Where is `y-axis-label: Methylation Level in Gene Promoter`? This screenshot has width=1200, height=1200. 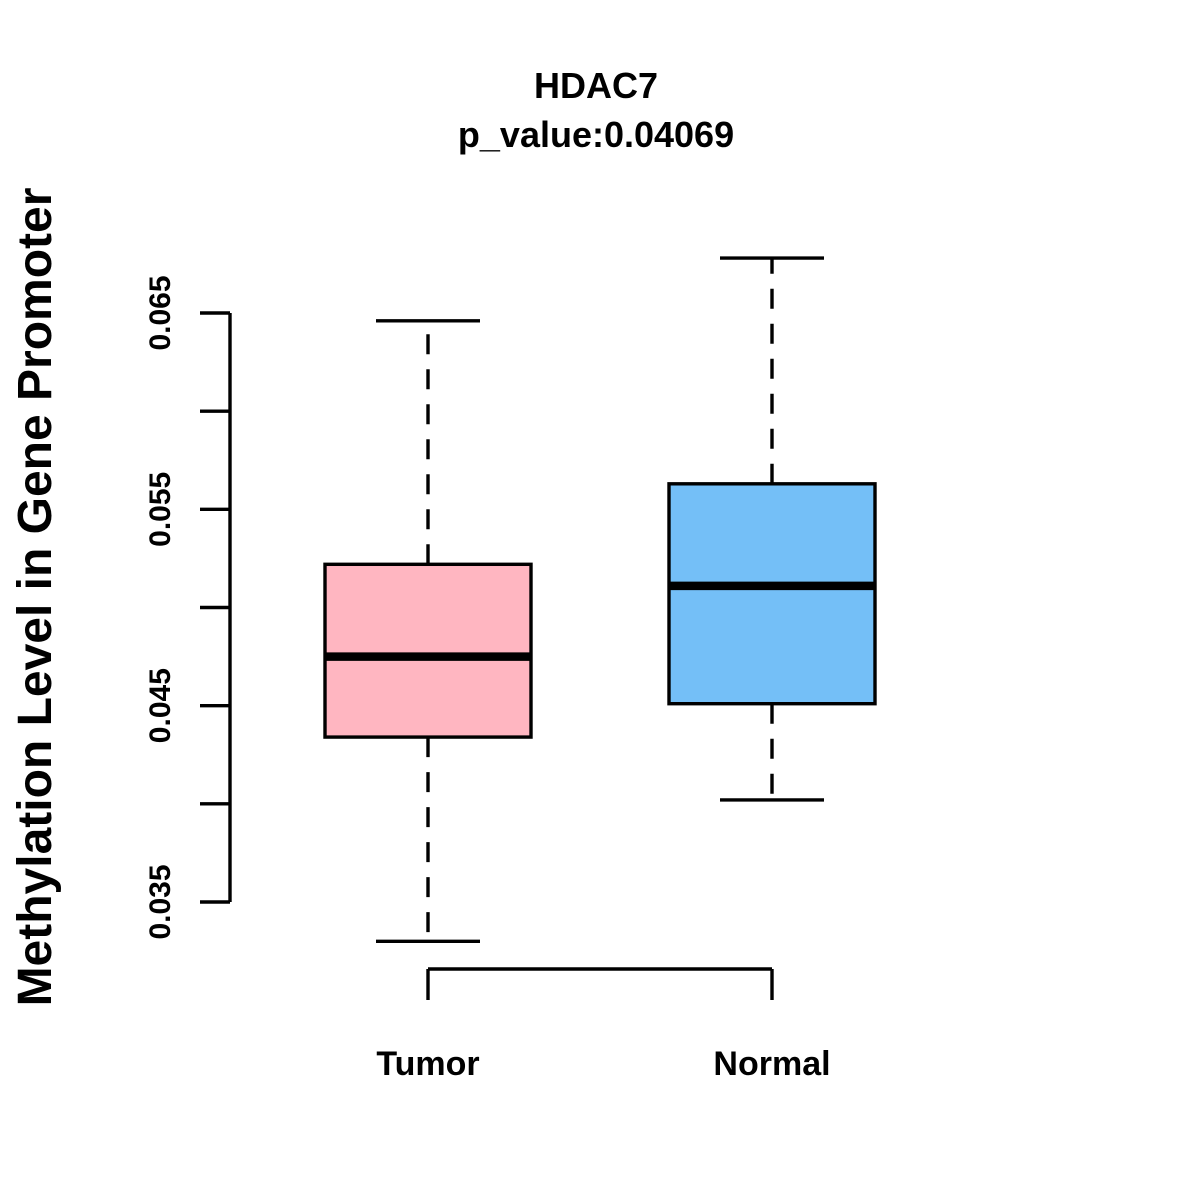 y-axis-label: Methylation Level in Gene Promoter is located at coordinates (35, 597).